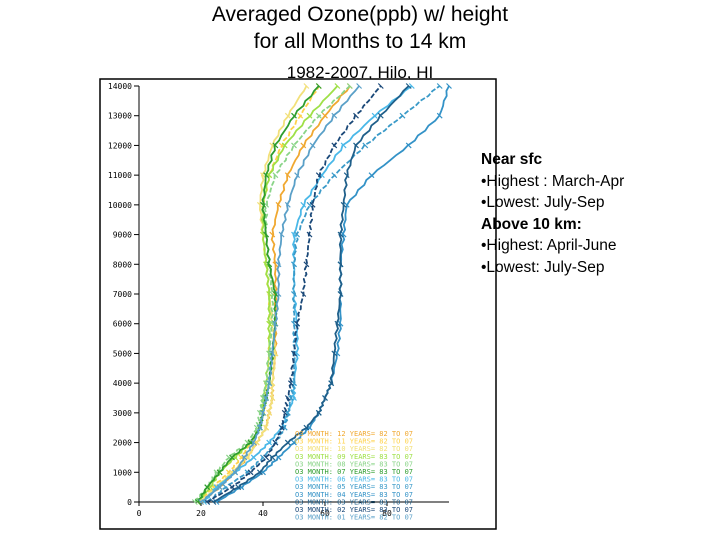 This screenshot has width=720, height=540. I want to click on y-tick-label: 0, so click(129, 502).